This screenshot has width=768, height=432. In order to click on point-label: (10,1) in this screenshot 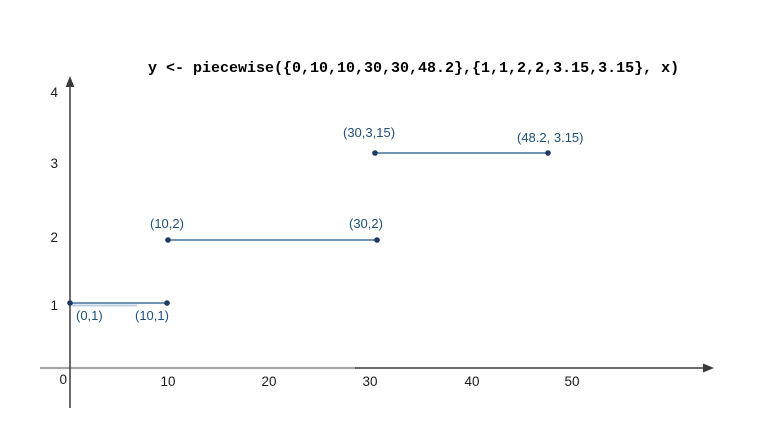, I will do `click(152, 315)`.